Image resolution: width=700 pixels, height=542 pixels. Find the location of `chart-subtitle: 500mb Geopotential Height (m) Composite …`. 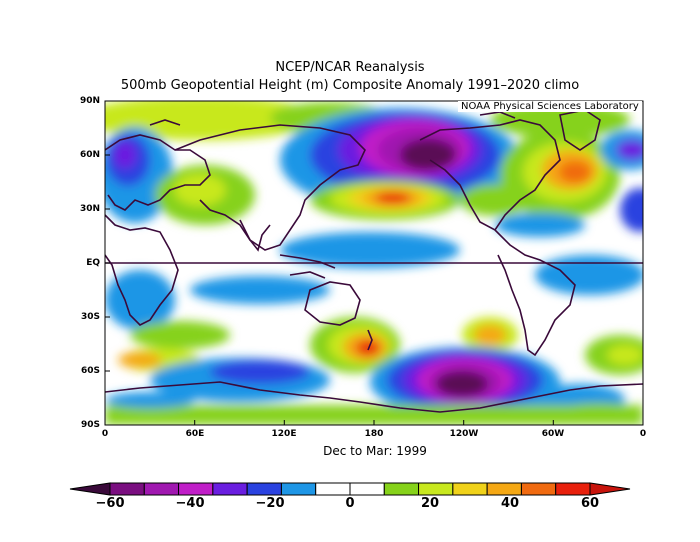

chart-subtitle: 500mb Geopotential Height (m) Composite … is located at coordinates (350, 85).